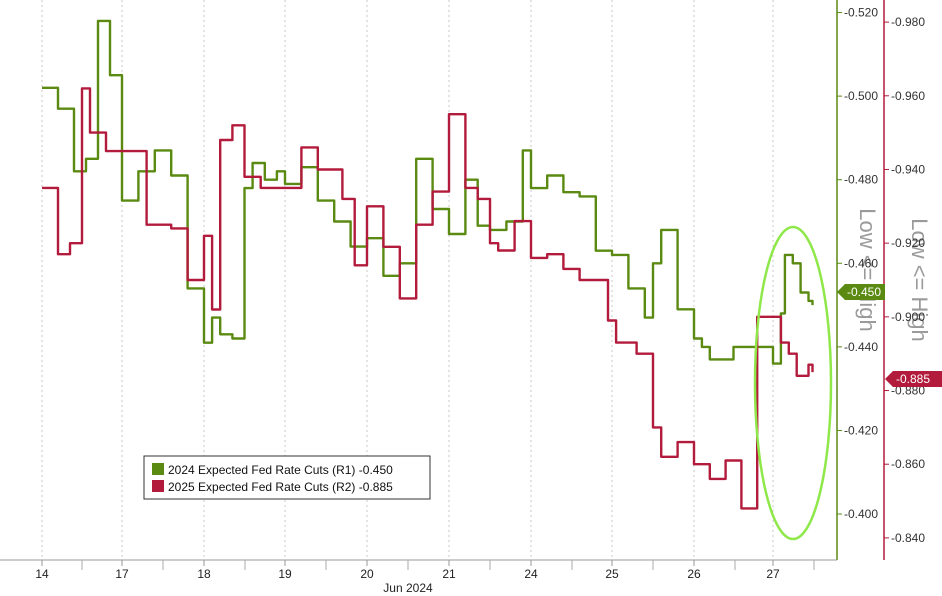 This screenshot has width=942, height=596. Describe the element at coordinates (531, 574) in the screenshot. I see `x-tick-label: 24` at that location.